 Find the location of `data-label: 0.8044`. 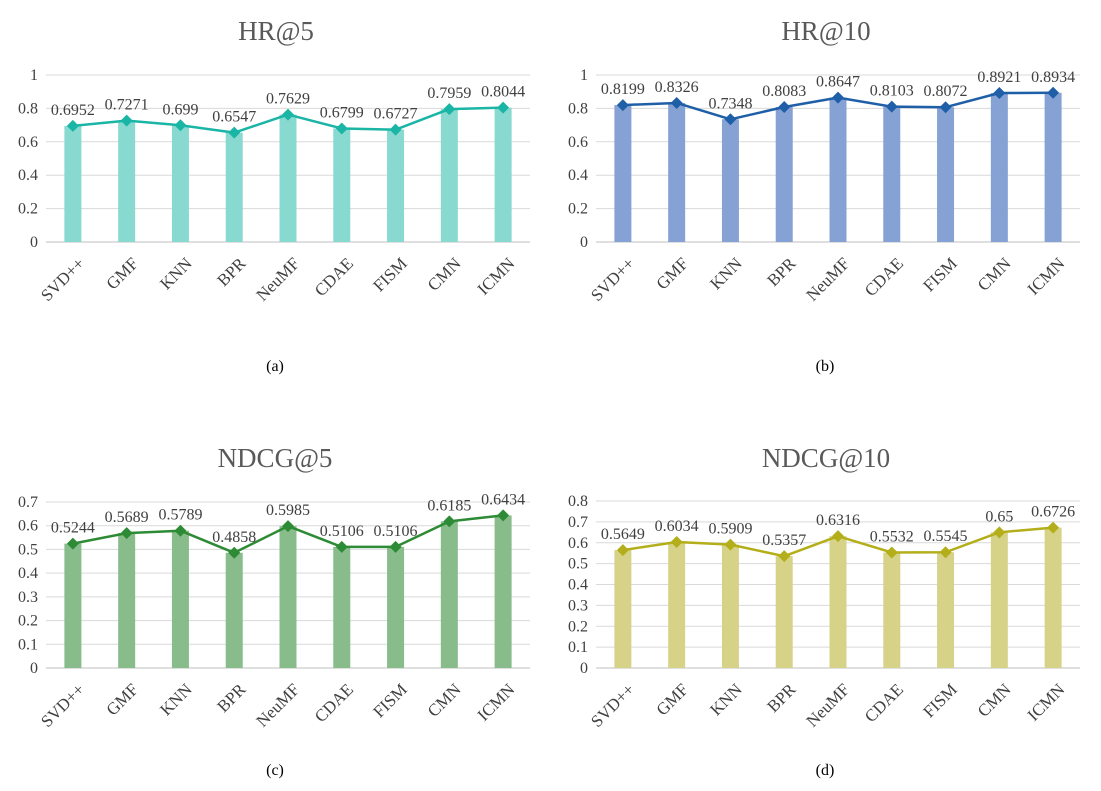

data-label: 0.8044 is located at coordinates (503, 92).